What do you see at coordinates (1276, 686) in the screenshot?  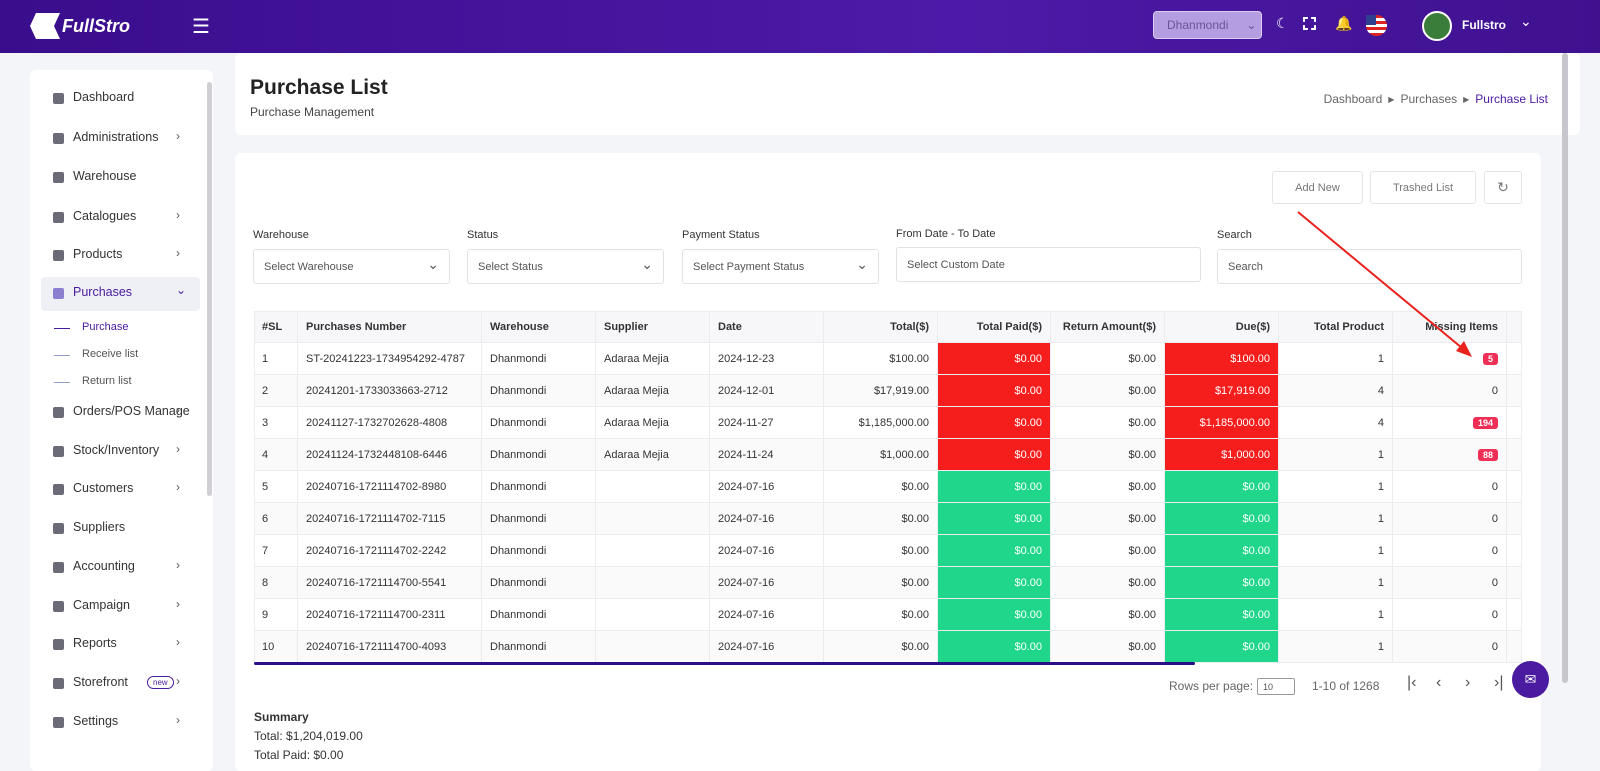 I see `rows-select: 10` at bounding box center [1276, 686].